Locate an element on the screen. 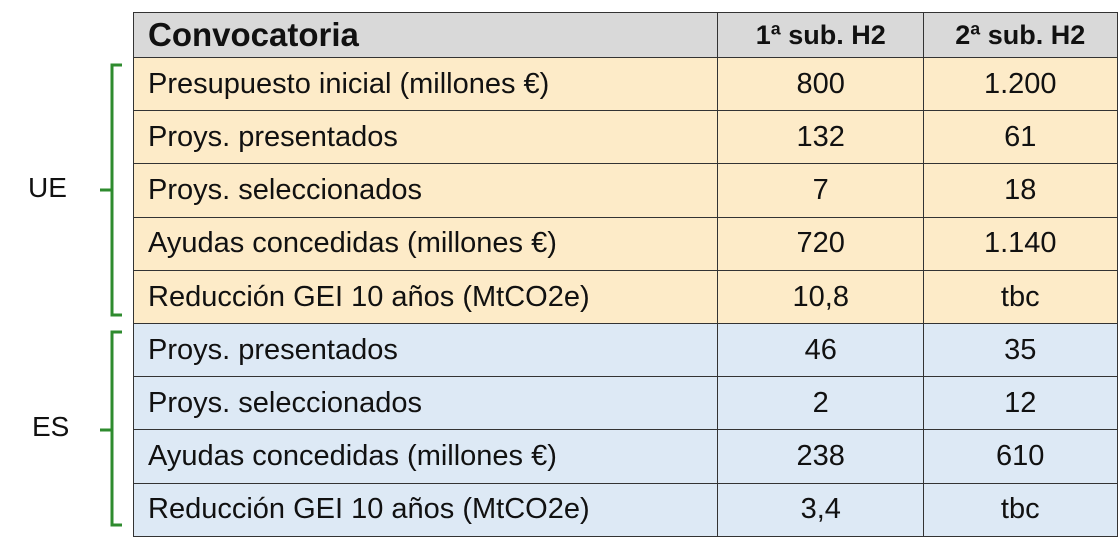 The width and height of the screenshot is (1119, 554). header-cell: 1ª sub. H2 is located at coordinates (821, 35).